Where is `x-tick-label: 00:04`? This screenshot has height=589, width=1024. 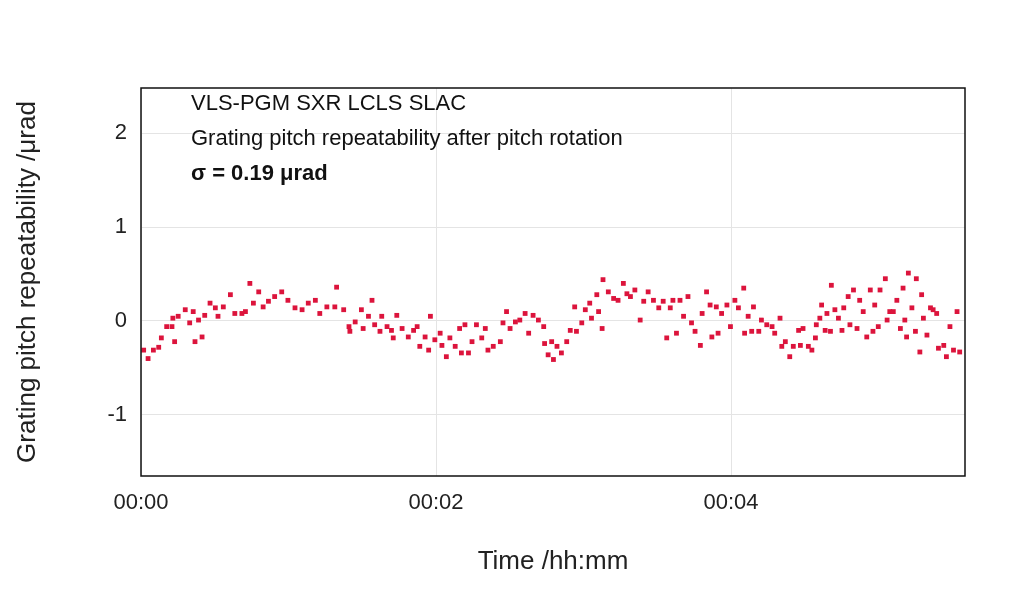
x-tick-label: 00:04 is located at coordinates (731, 502).